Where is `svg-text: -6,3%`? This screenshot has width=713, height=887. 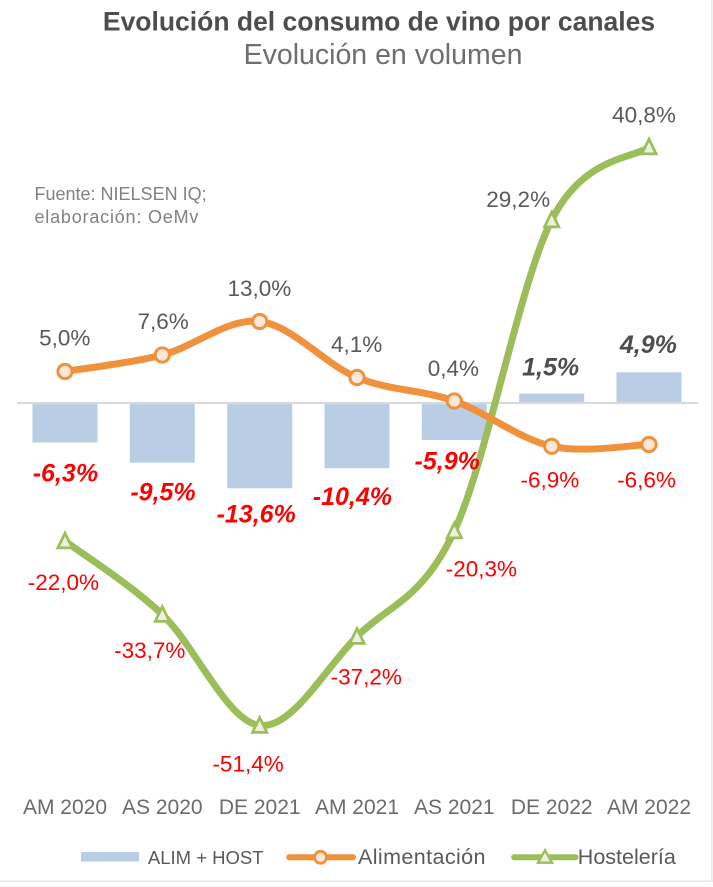 svg-text: -6,3% is located at coordinates (65, 474).